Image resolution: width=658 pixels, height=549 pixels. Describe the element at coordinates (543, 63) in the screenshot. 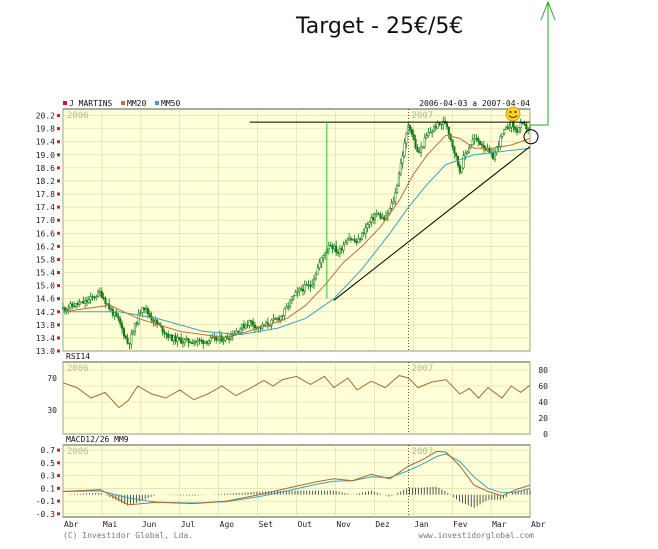

I see `target-arrow` at that location.